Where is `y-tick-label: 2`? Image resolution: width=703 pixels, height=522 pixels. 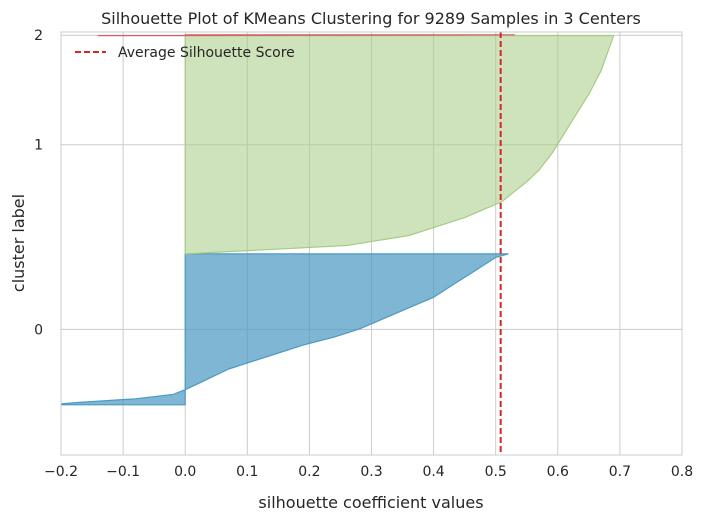 y-tick-label: 2 is located at coordinates (38, 36).